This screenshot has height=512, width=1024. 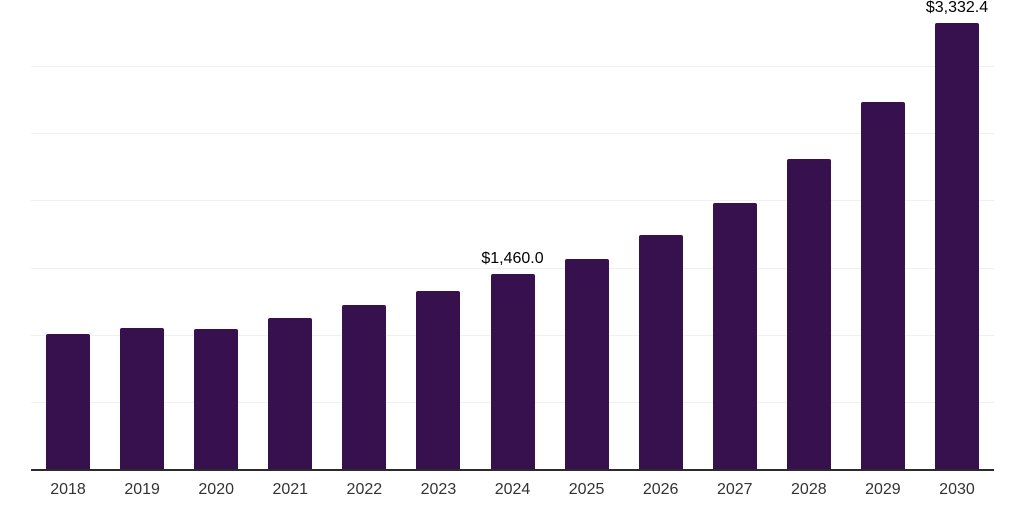 I want to click on bar-column-2024: $1,460.0, so click(x=512, y=235).